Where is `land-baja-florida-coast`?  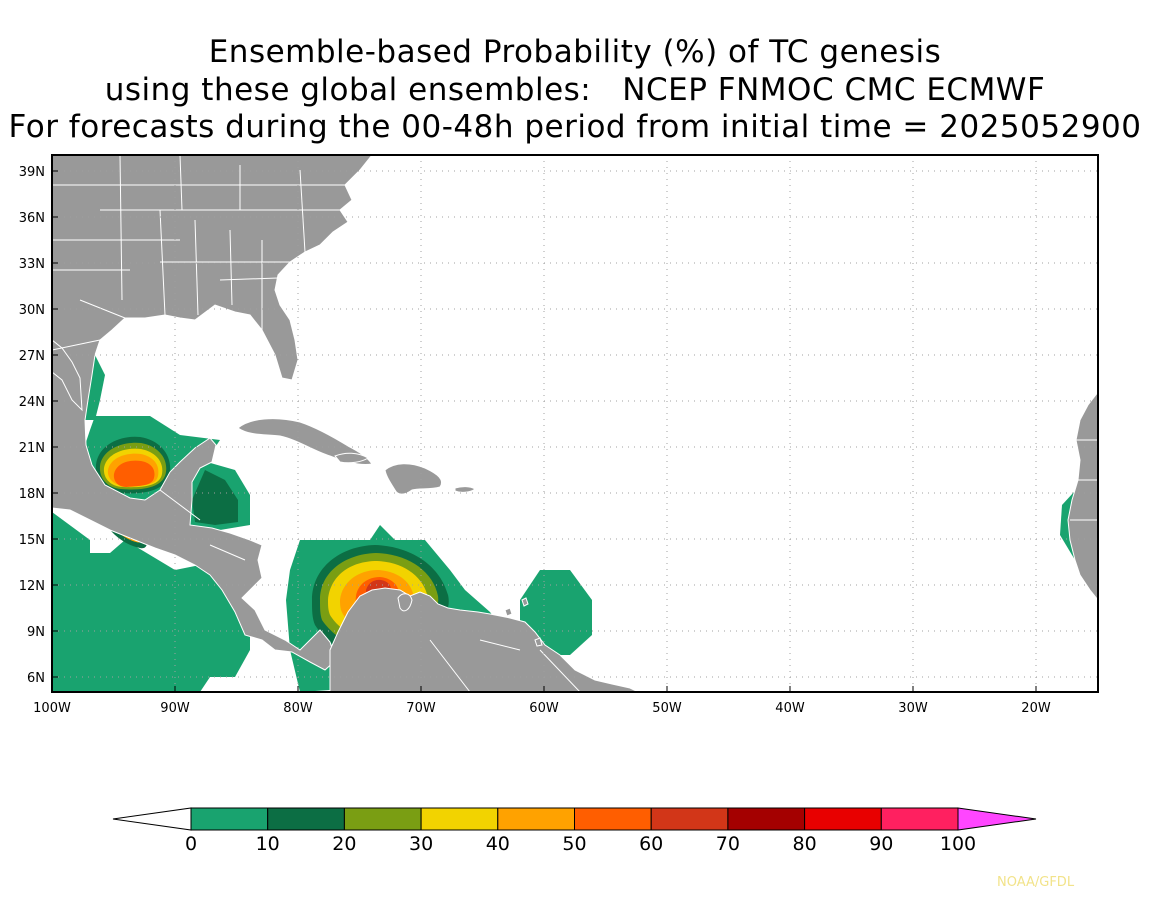
land-baja-florida-coast is located at coordinates (67, 375).